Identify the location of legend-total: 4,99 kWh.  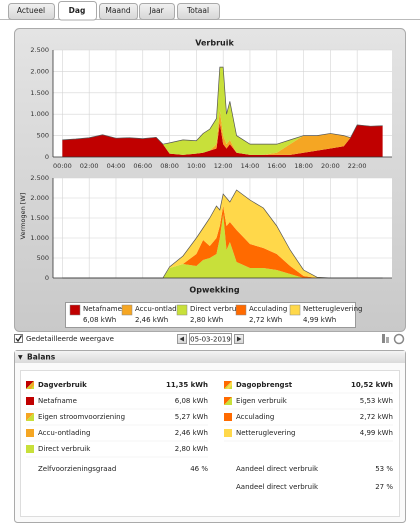
(319, 320).